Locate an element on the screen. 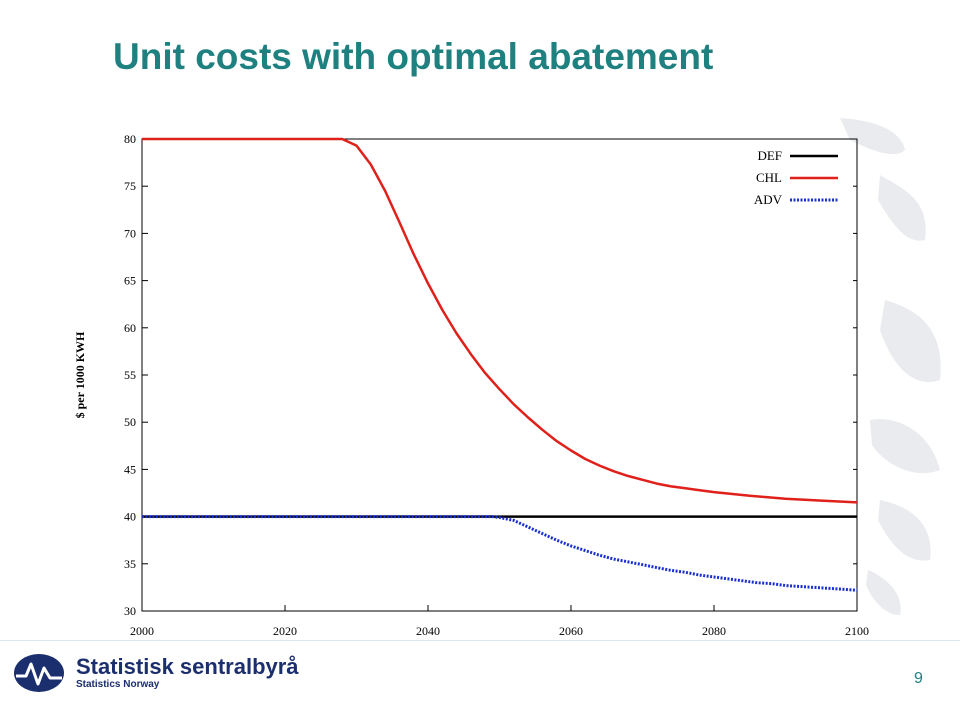 Image resolution: width=960 pixels, height=720 pixels. page-number: 9 is located at coordinates (918, 678).